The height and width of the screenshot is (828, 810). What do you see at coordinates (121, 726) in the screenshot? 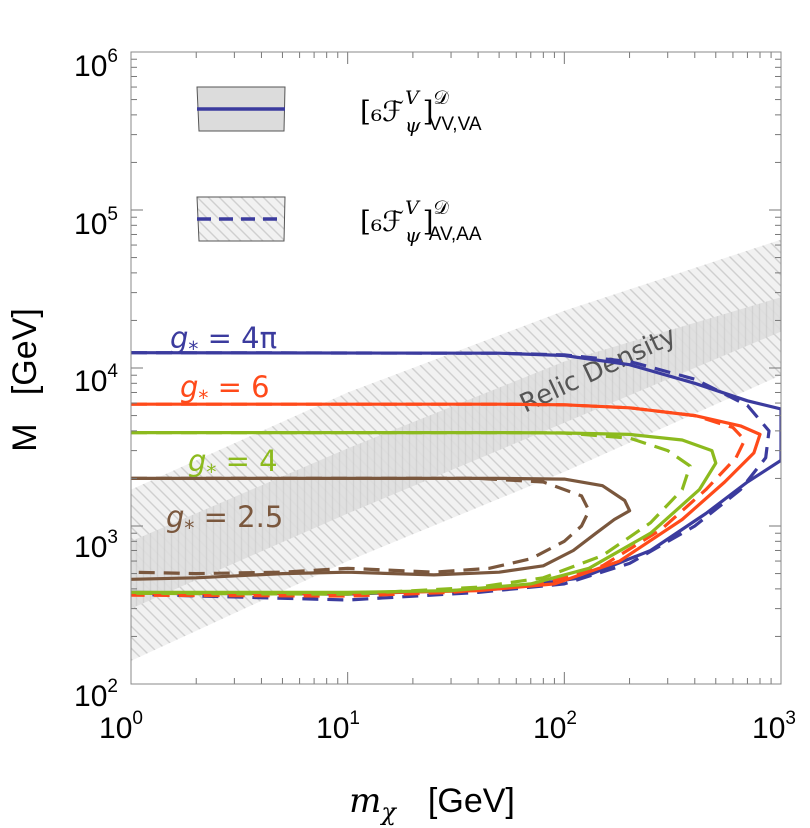
I see `x-tick-label-0: 10⁰` at bounding box center [121, 726].